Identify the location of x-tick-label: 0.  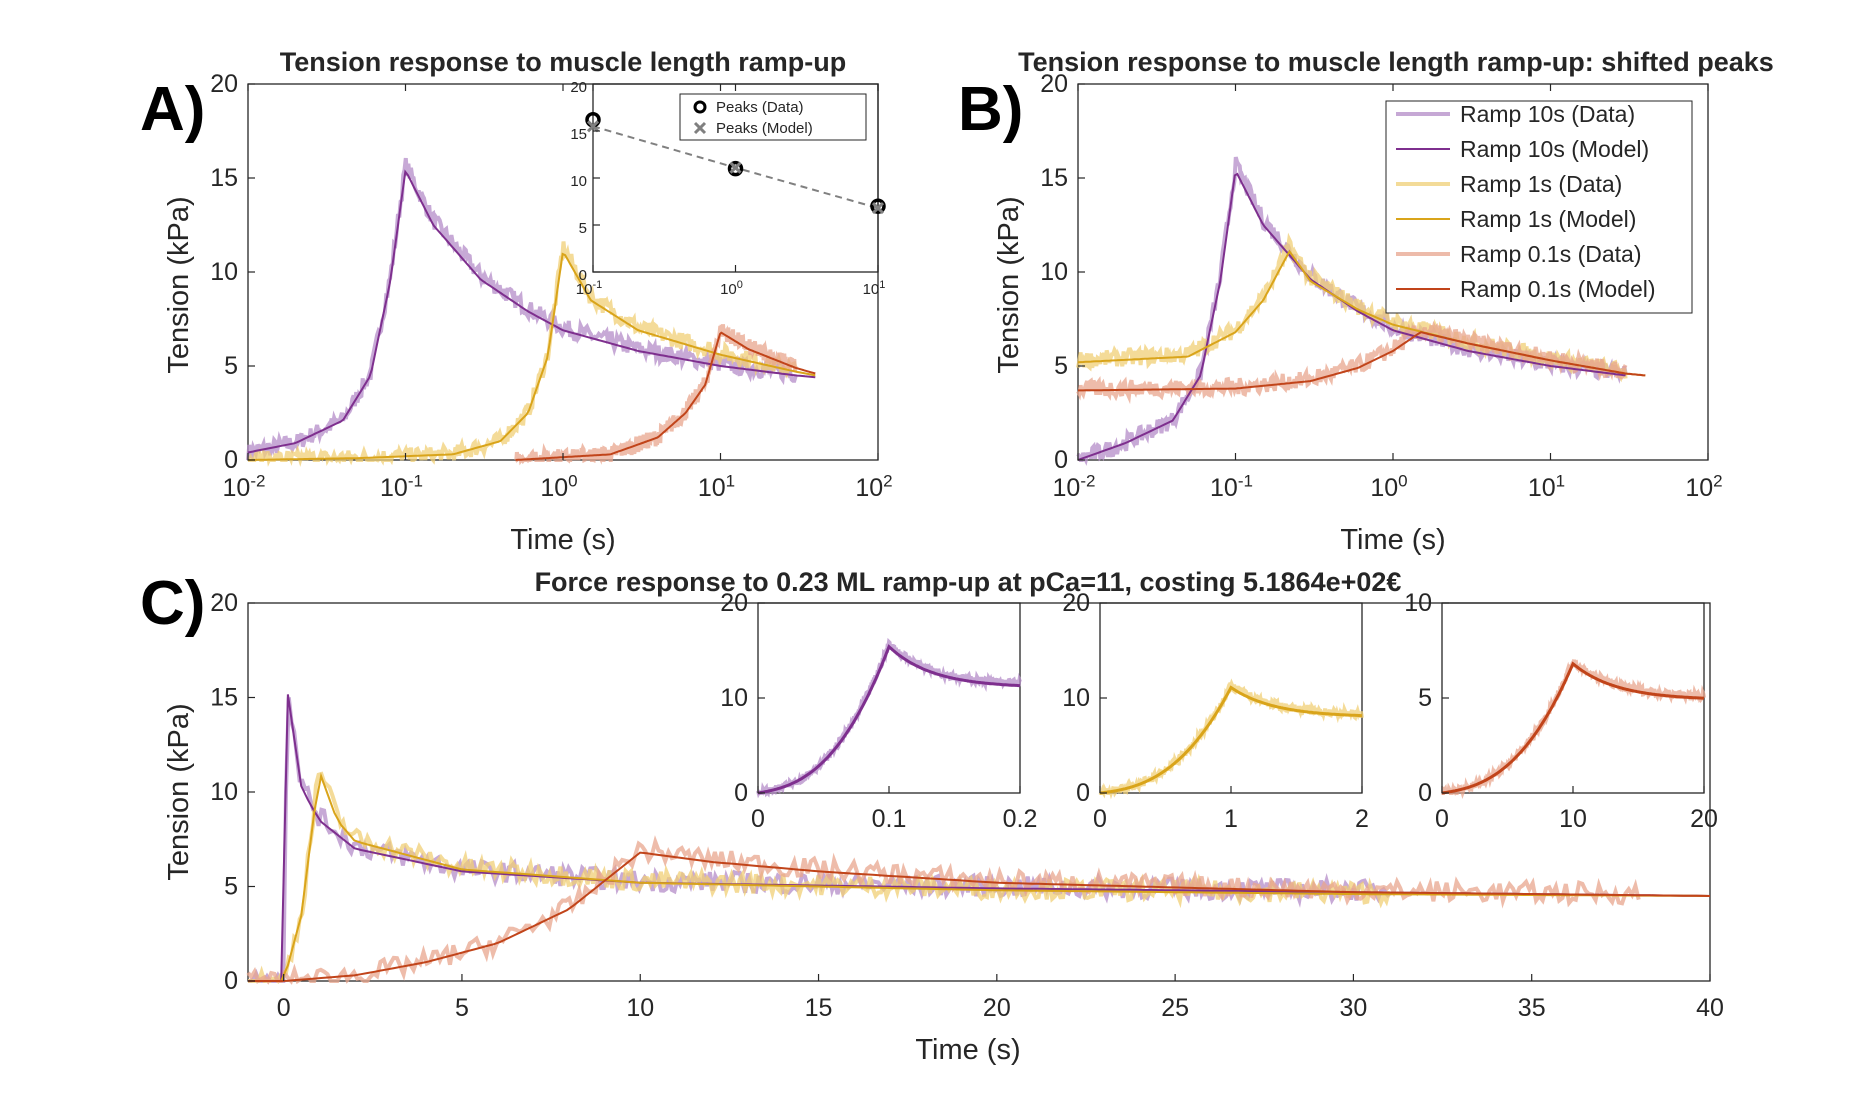
(284, 1008).